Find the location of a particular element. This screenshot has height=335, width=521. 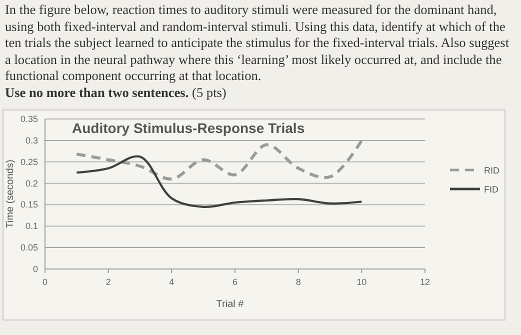

x-tick-label: 10 is located at coordinates (361, 282).